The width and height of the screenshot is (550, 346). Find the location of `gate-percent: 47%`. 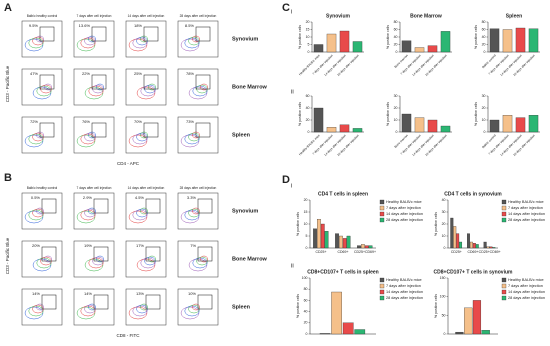

gate-percent: 47% is located at coordinates (34, 73).